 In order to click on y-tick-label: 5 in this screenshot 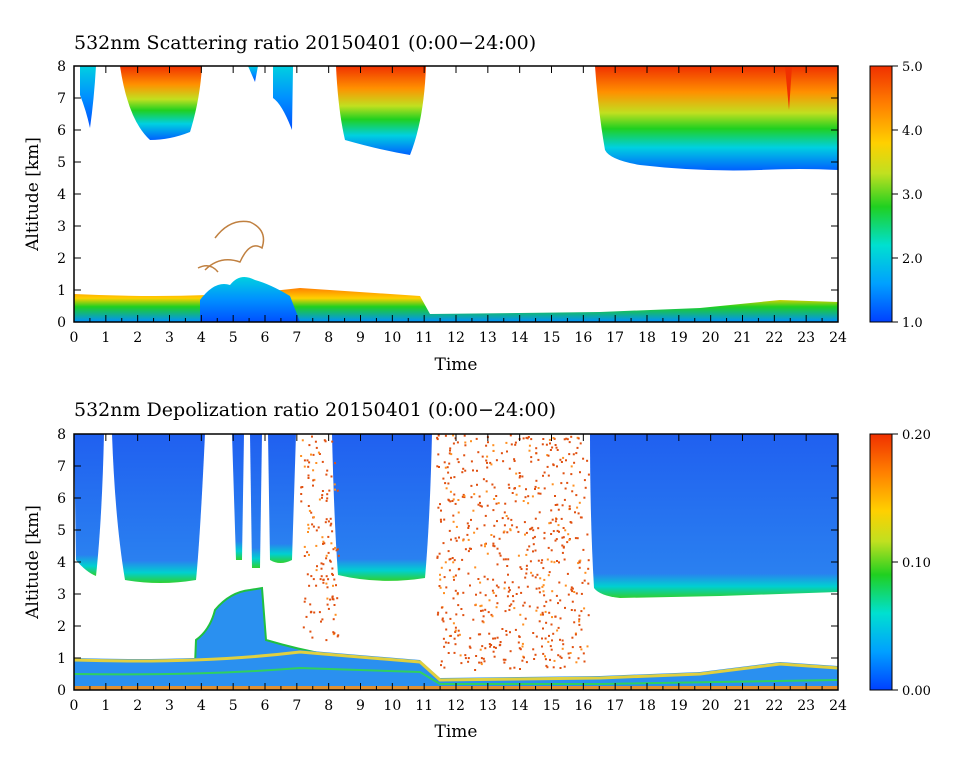, I will do `click(61, 531)`.